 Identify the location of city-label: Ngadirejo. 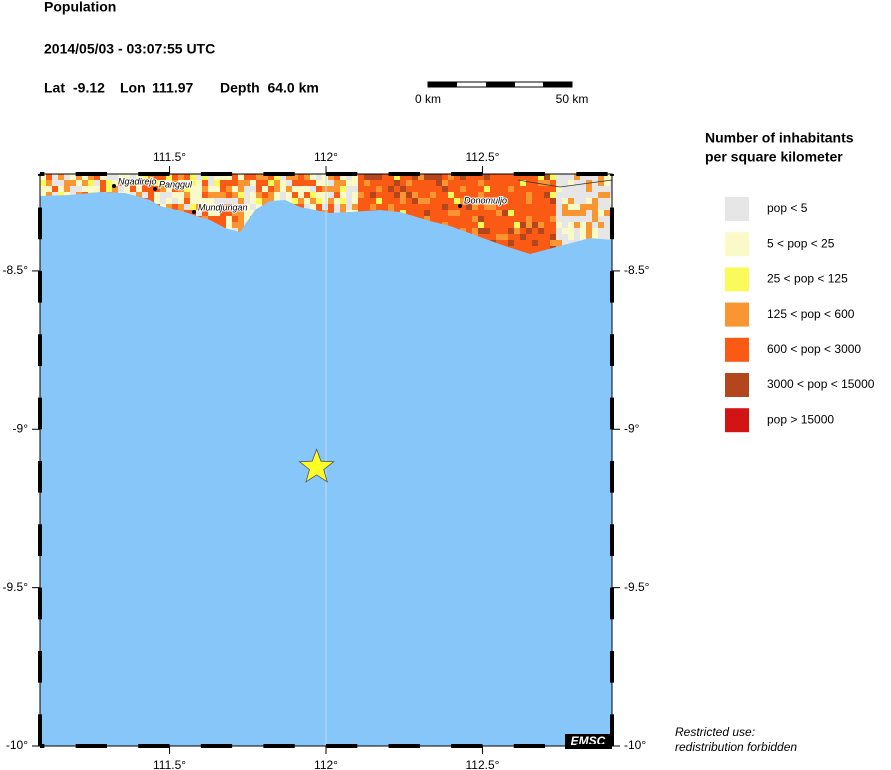
(137, 181).